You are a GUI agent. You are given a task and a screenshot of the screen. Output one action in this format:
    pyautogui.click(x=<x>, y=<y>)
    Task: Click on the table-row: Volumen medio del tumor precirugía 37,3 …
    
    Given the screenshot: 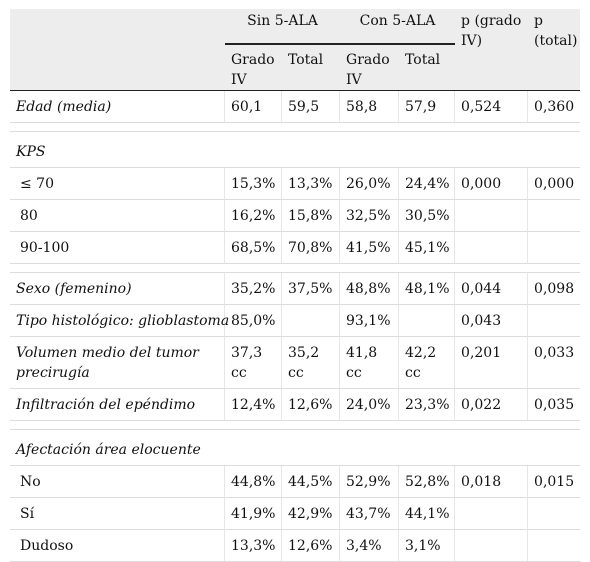 What is the action you would take?
    pyautogui.click(x=295, y=363)
    